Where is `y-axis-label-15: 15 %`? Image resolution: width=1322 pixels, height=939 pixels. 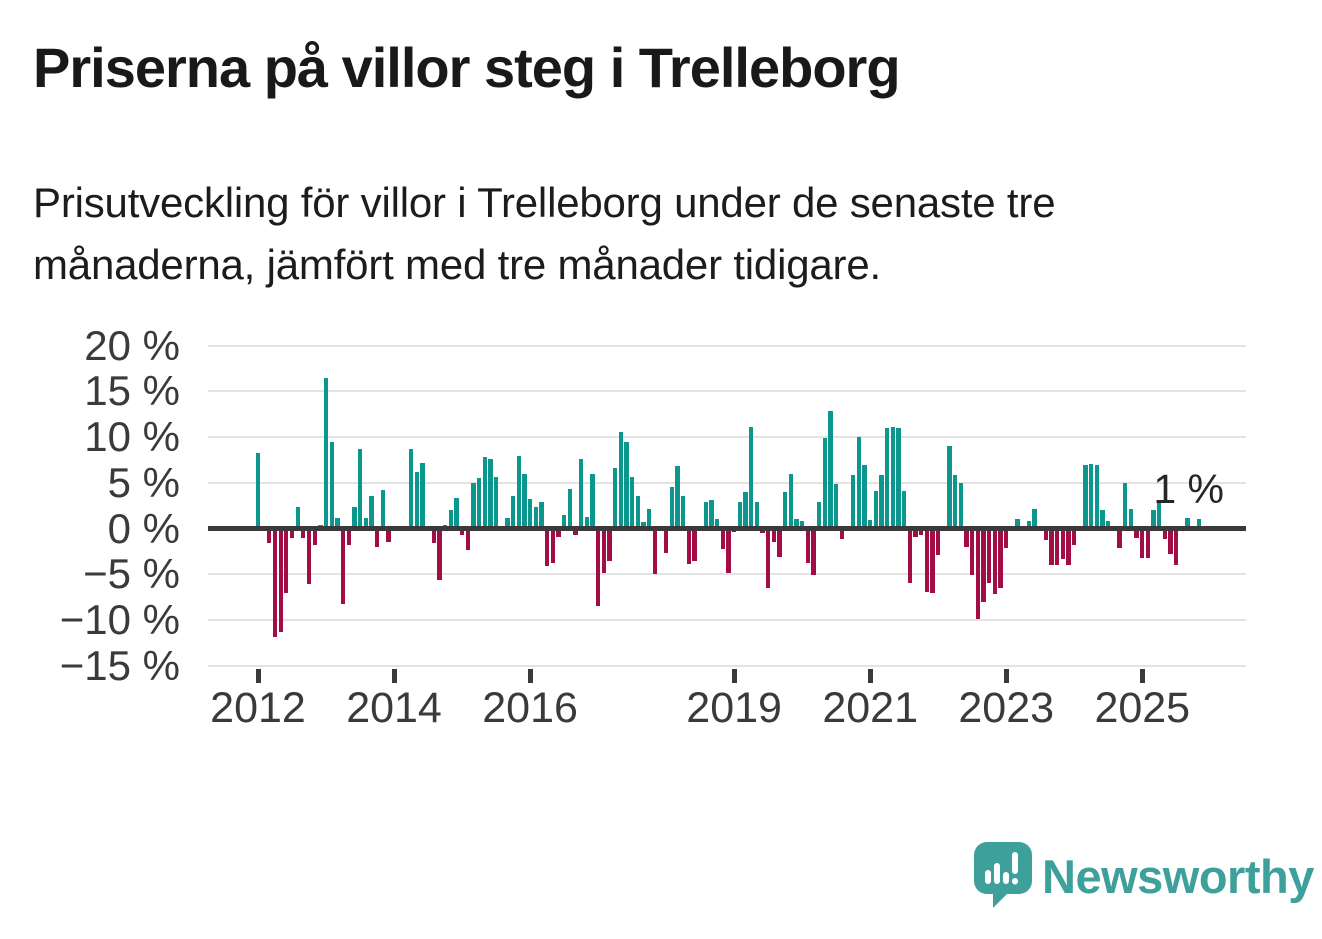 y-axis-label-15: 15 % is located at coordinates (132, 391).